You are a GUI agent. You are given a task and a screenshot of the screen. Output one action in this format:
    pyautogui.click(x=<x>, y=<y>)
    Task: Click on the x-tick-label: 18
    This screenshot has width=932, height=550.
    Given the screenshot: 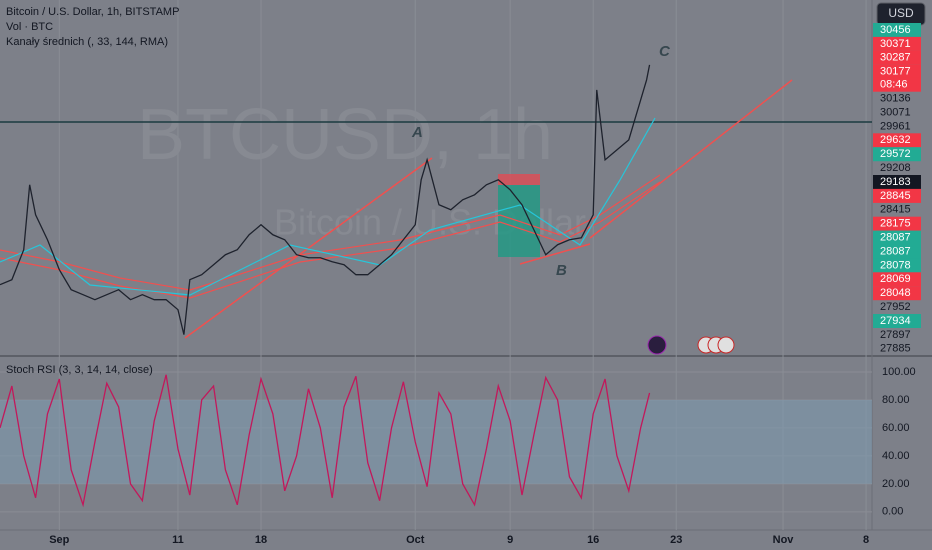 What is the action you would take?
    pyautogui.click(x=261, y=540)
    